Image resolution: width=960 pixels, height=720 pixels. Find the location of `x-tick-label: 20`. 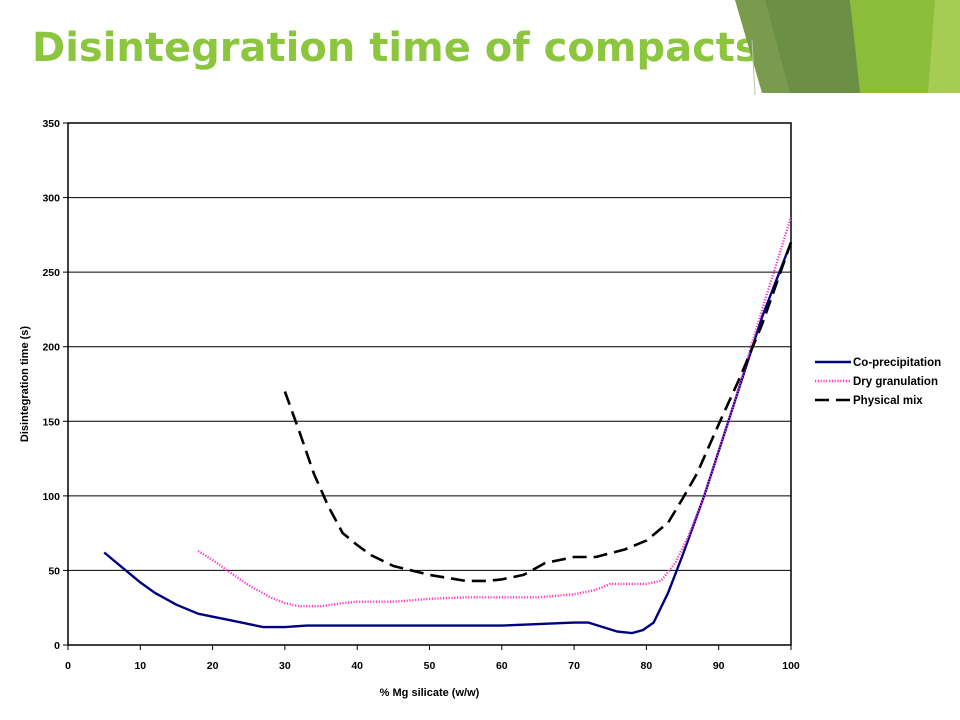

x-tick-label: 20 is located at coordinates (213, 666).